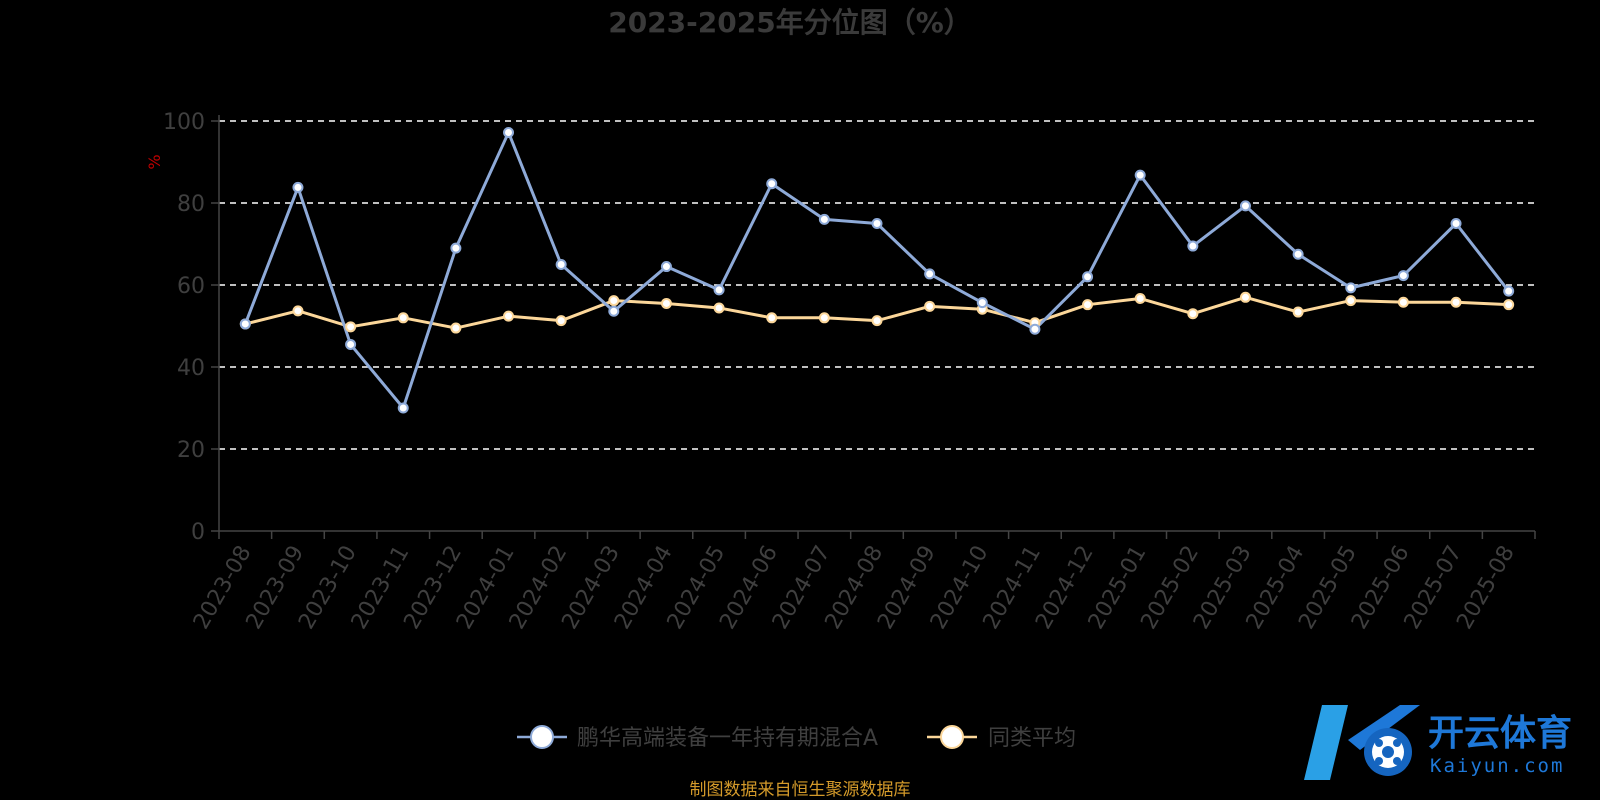 The width and height of the screenshot is (1600, 800). Describe the element at coordinates (154, 161) in the screenshot. I see `y-axis-unit: %` at that location.